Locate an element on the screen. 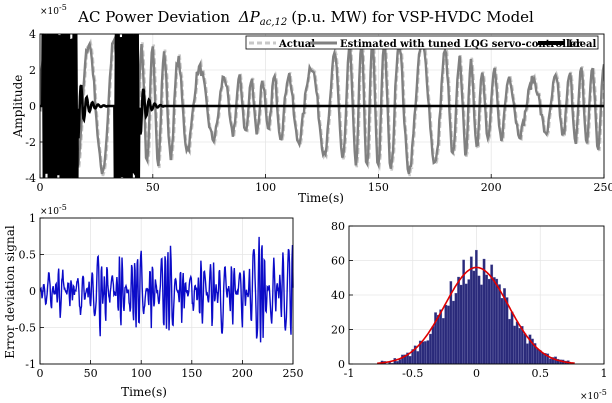 This screenshot has height=403, width=612. bl-xtick-label: 200 is located at coordinates (242, 373).